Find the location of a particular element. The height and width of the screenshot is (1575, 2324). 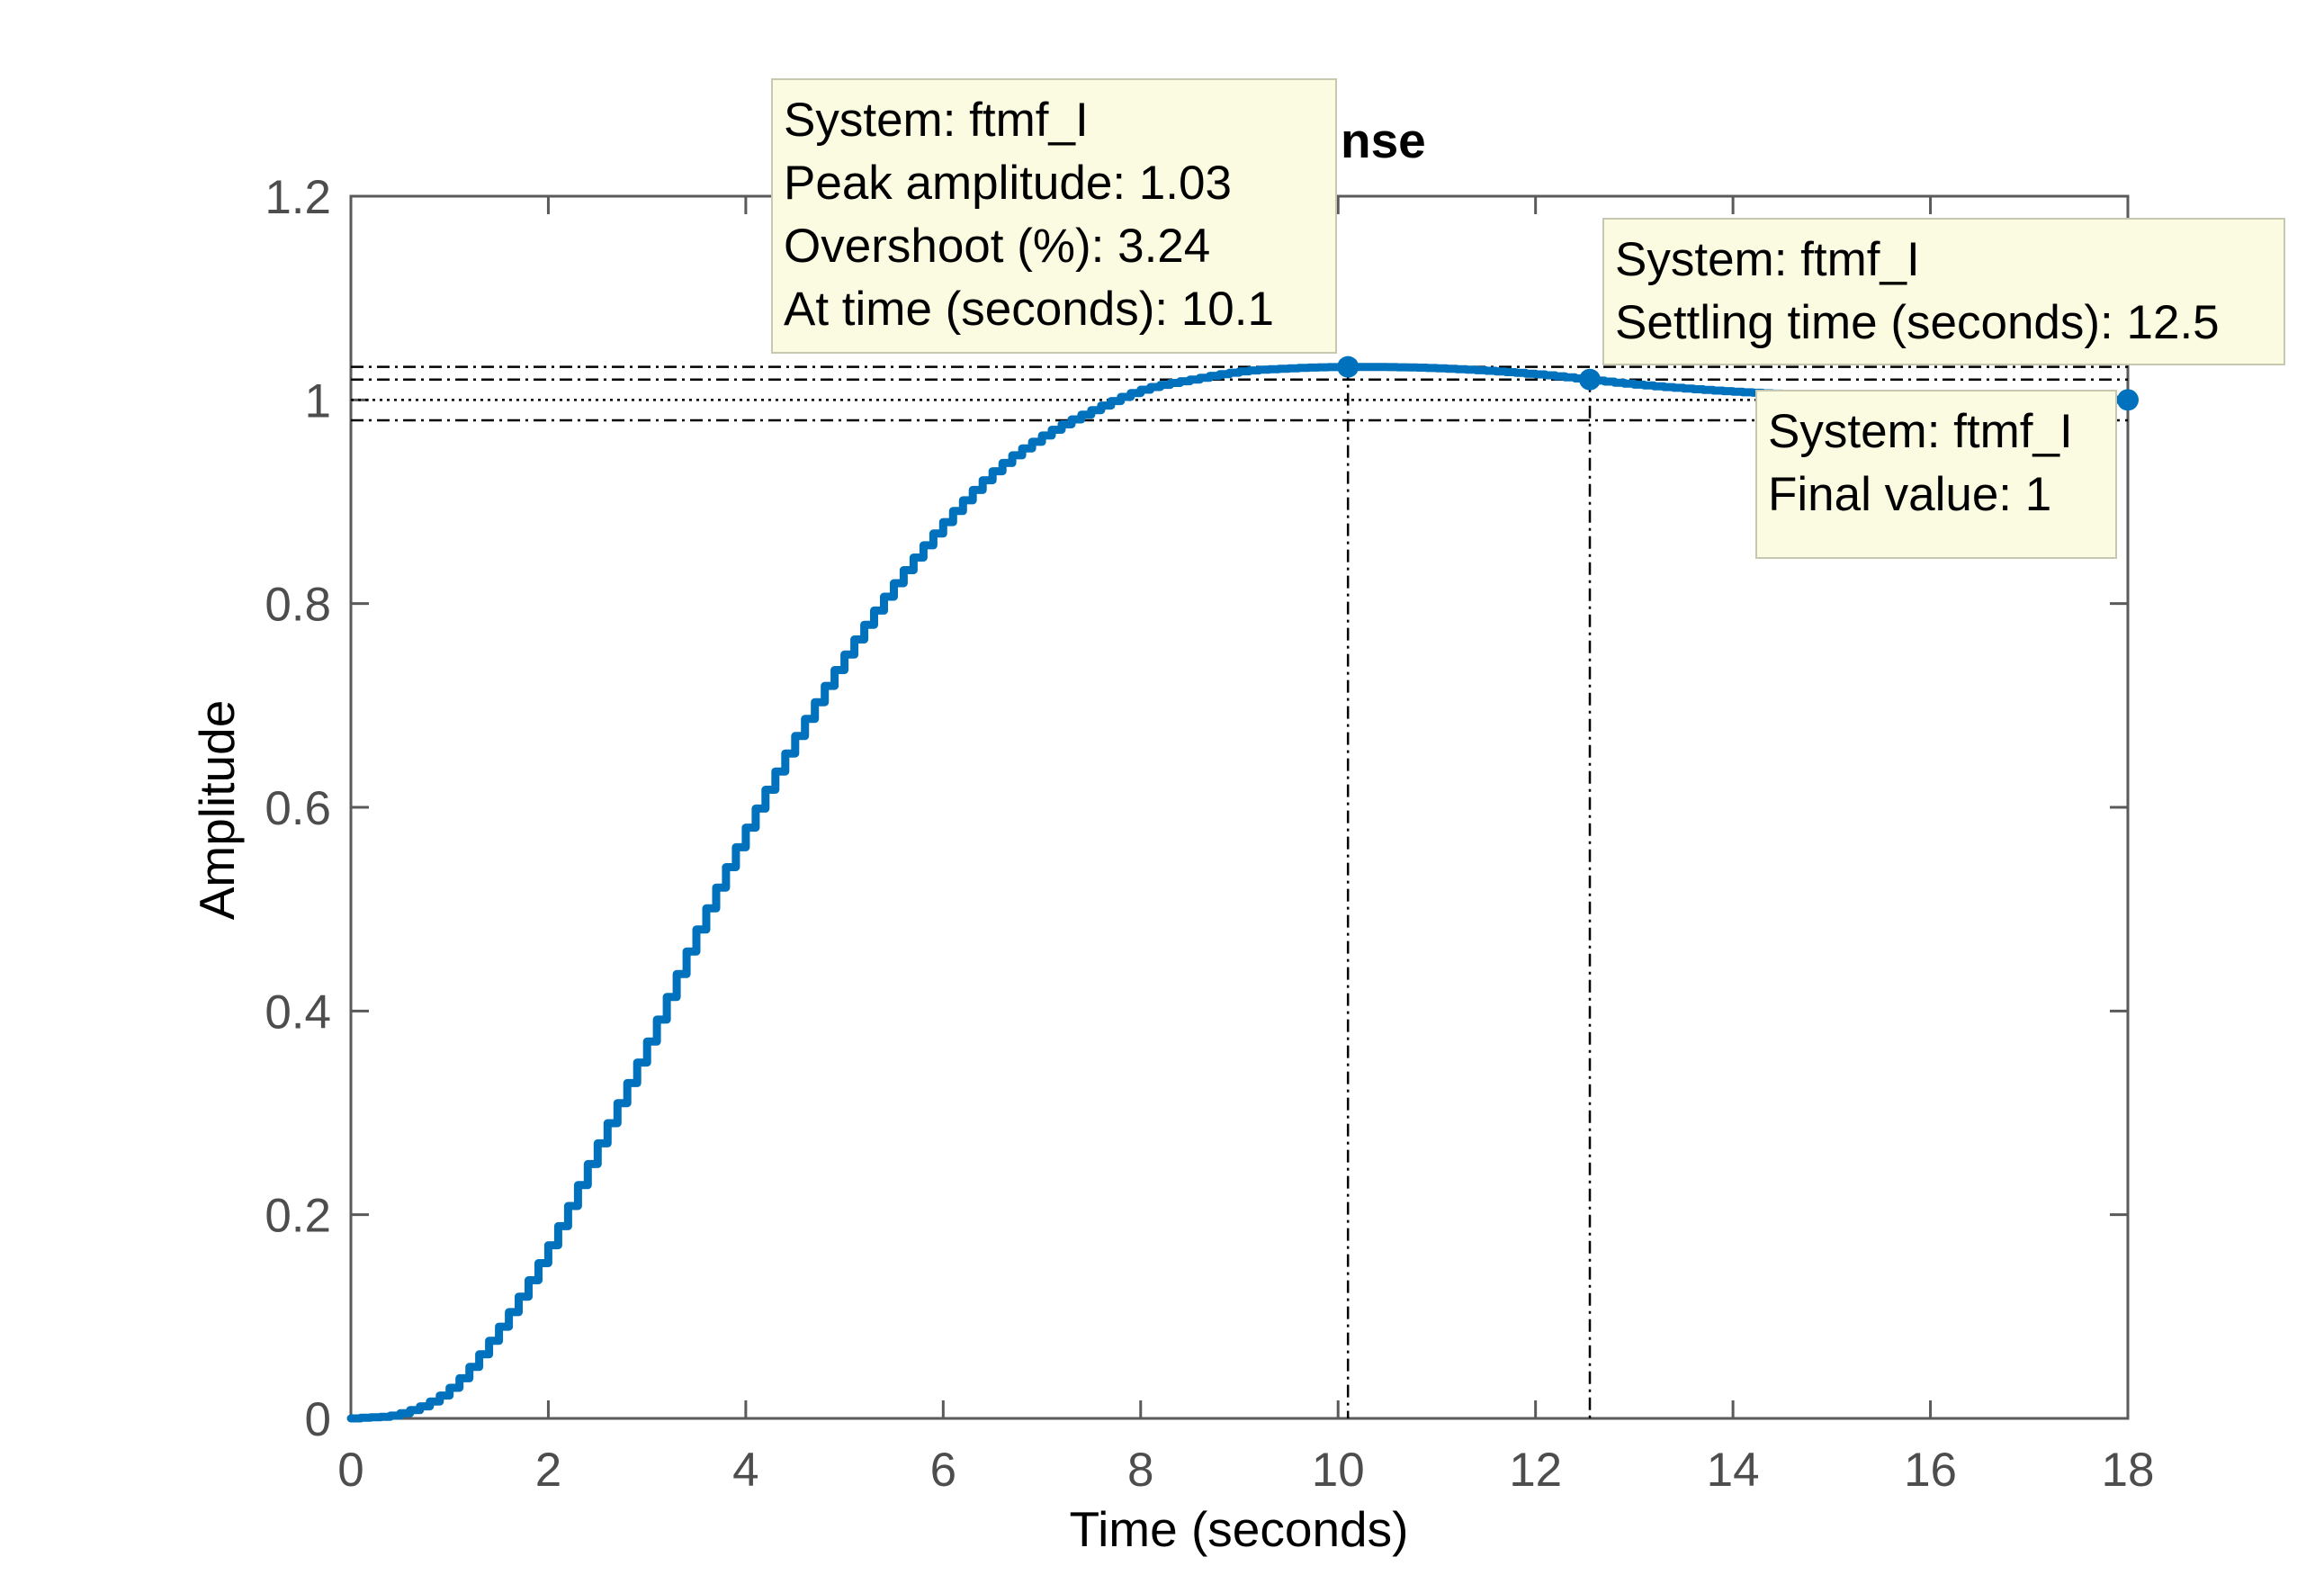

x-tick-label: 6 is located at coordinates (943, 1470).